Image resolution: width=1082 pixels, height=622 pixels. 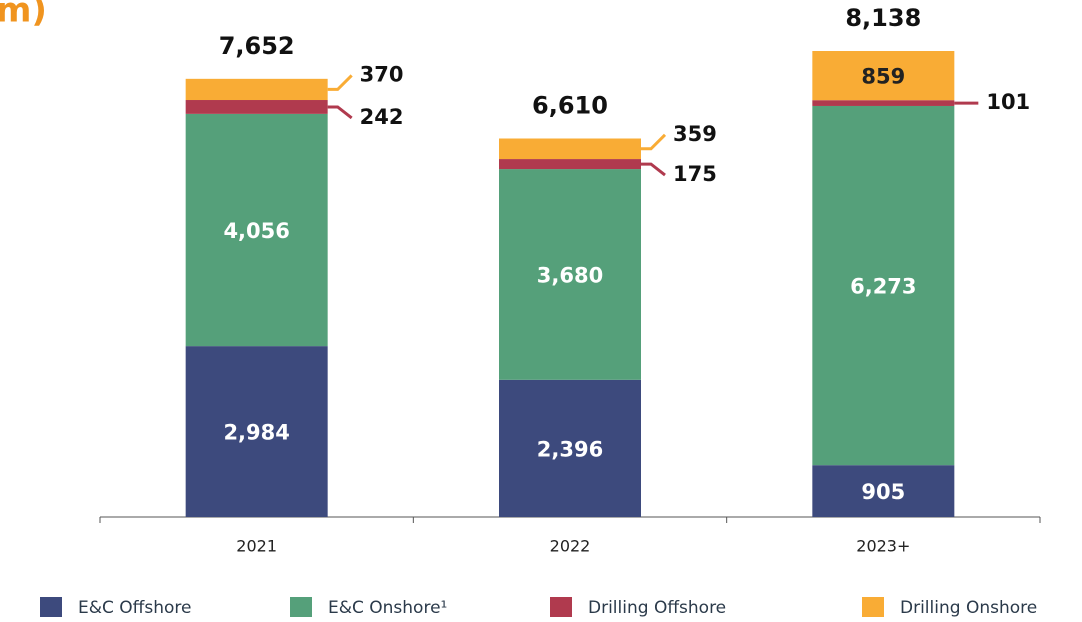 I want to click on segment-label: 3,680, so click(x=570, y=275).